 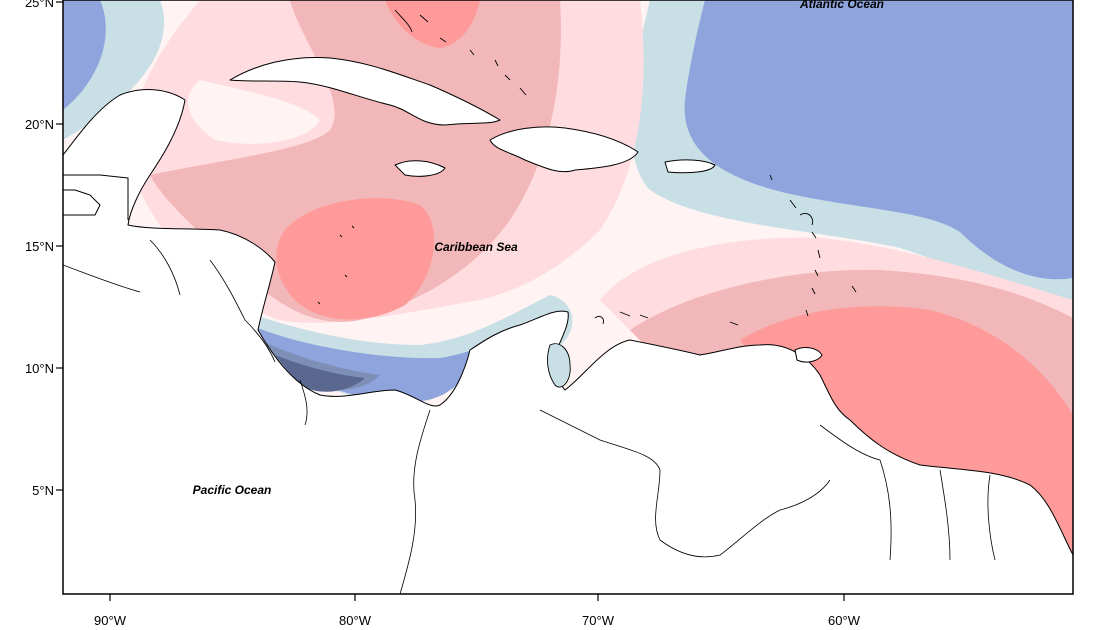 I want to click on island-hispaniola, so click(x=564, y=149).